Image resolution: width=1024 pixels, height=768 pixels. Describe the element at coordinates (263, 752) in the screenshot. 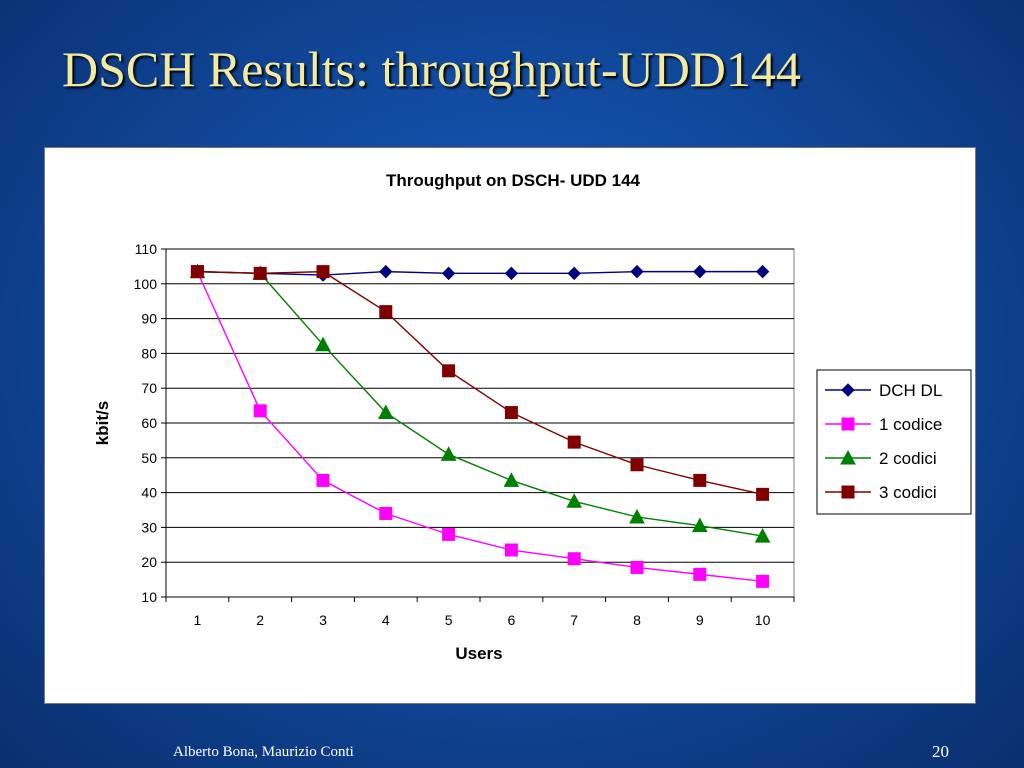

I see `footer-author: Alberto Bona, Maurizio Conti` at that location.